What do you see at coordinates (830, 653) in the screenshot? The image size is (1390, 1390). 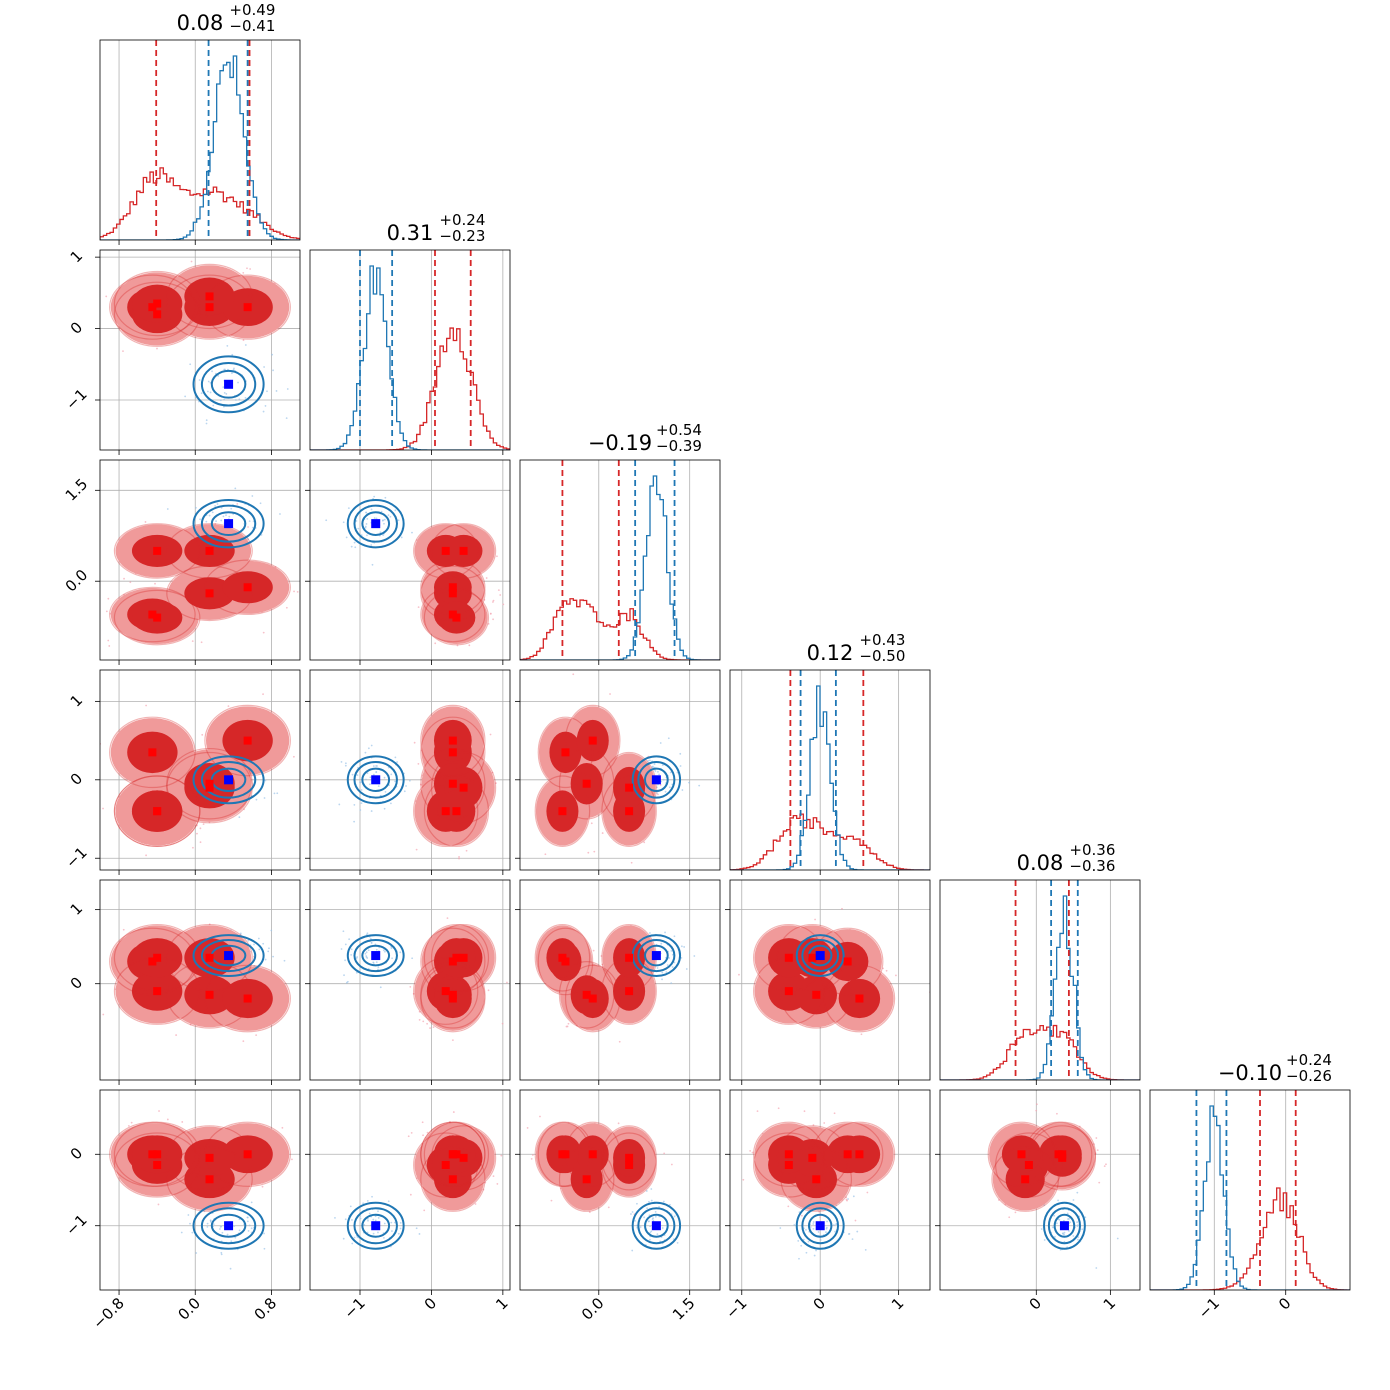 I see `panel-title: 0.12` at bounding box center [830, 653].